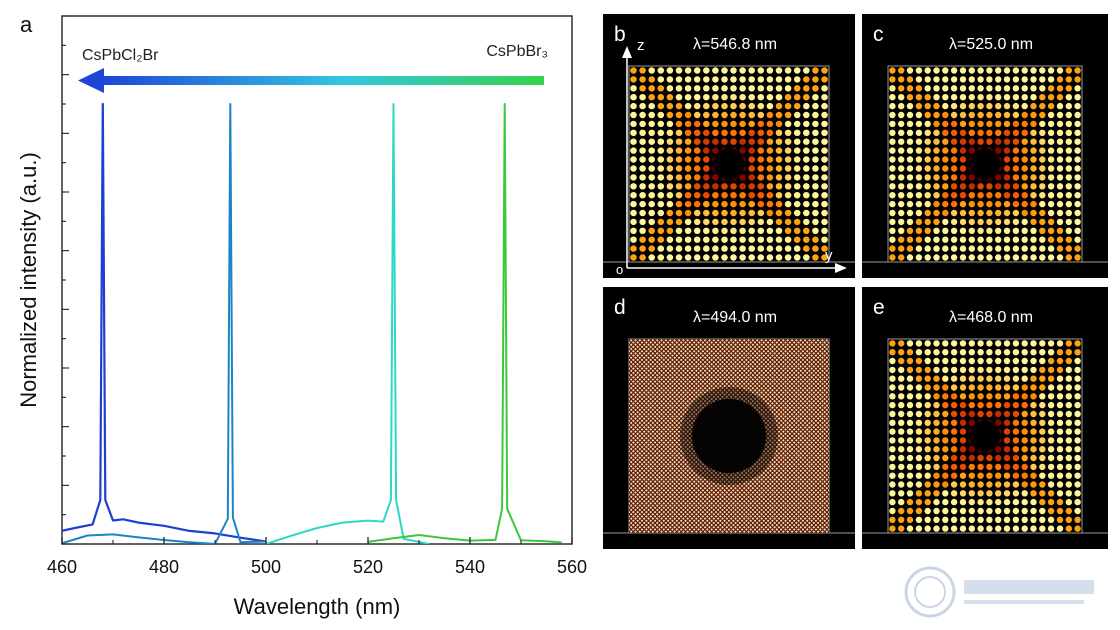 Image resolution: width=1120 pixels, height=630 pixels. Describe the element at coordinates (620, 34) in the screenshot. I see `panel-label-b: b` at that location.